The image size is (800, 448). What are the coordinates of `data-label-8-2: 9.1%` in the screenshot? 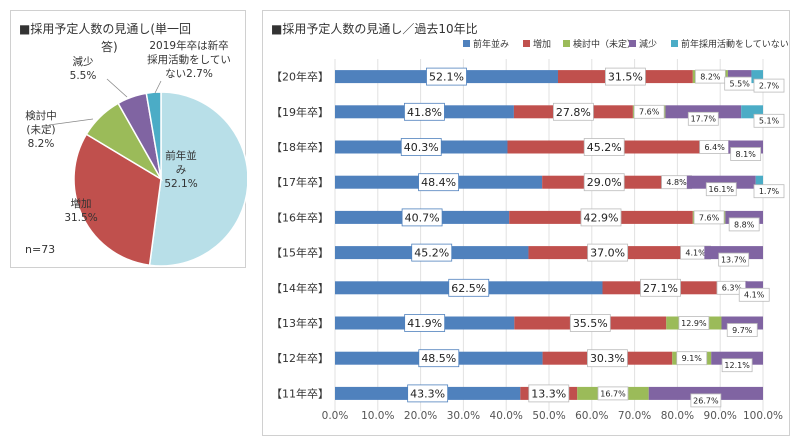 It's located at (692, 358).